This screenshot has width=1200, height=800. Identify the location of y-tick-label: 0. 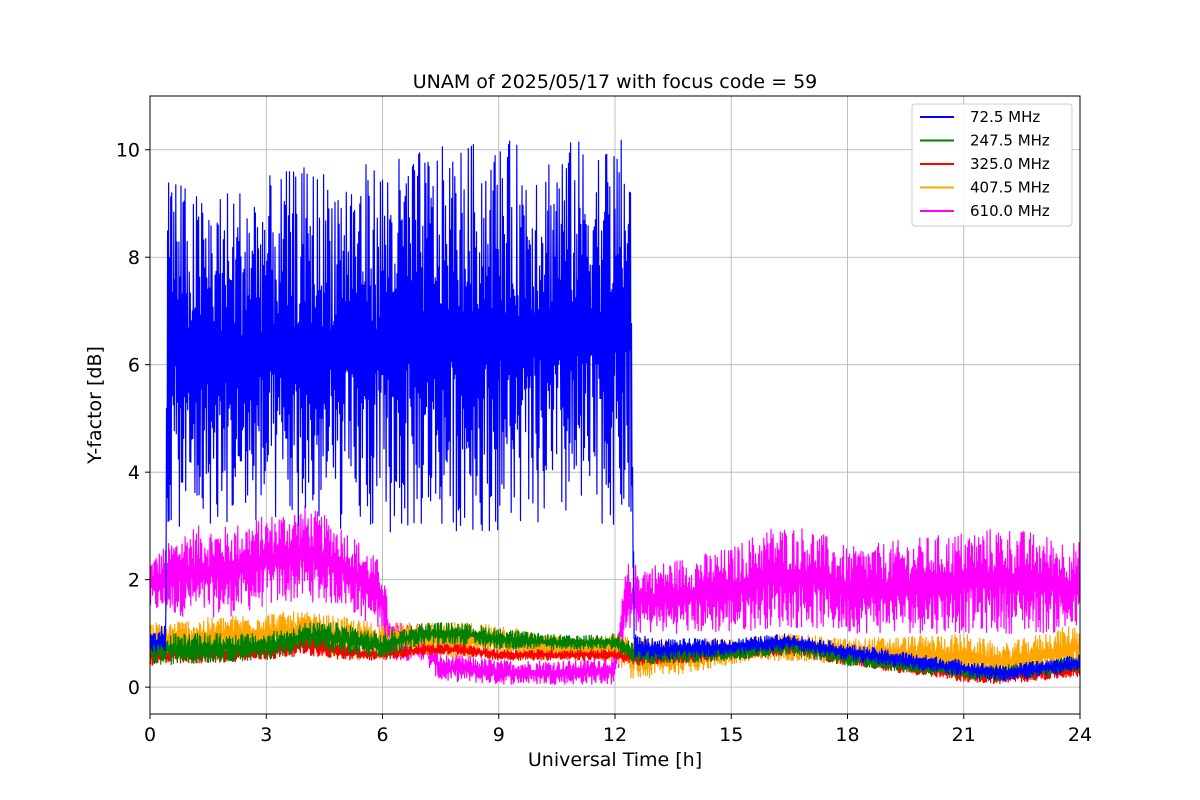
(134, 688).